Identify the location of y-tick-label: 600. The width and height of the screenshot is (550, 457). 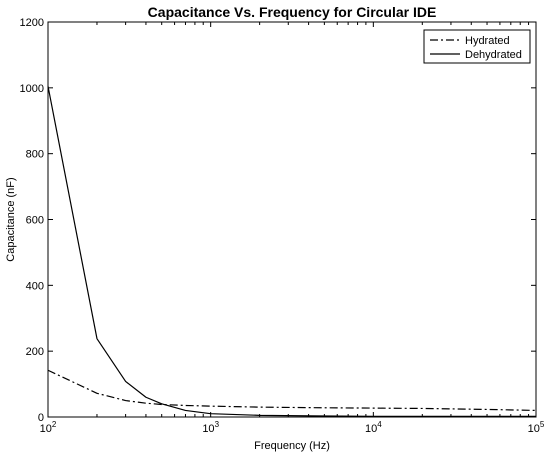
(35, 221).